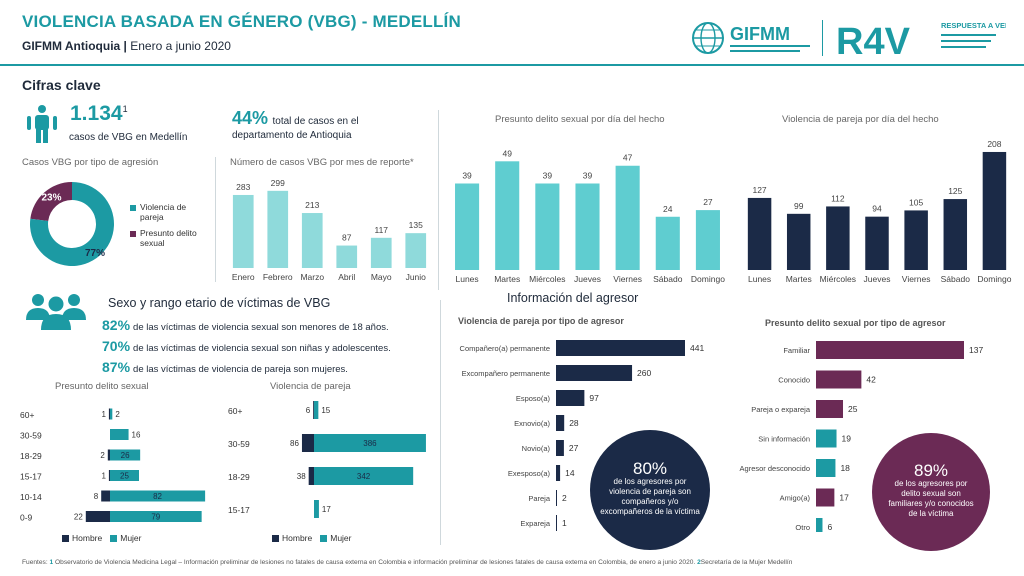 This screenshot has width=1024, height=576. Describe the element at coordinates (440, 422) in the screenshot. I see `divider` at that location.